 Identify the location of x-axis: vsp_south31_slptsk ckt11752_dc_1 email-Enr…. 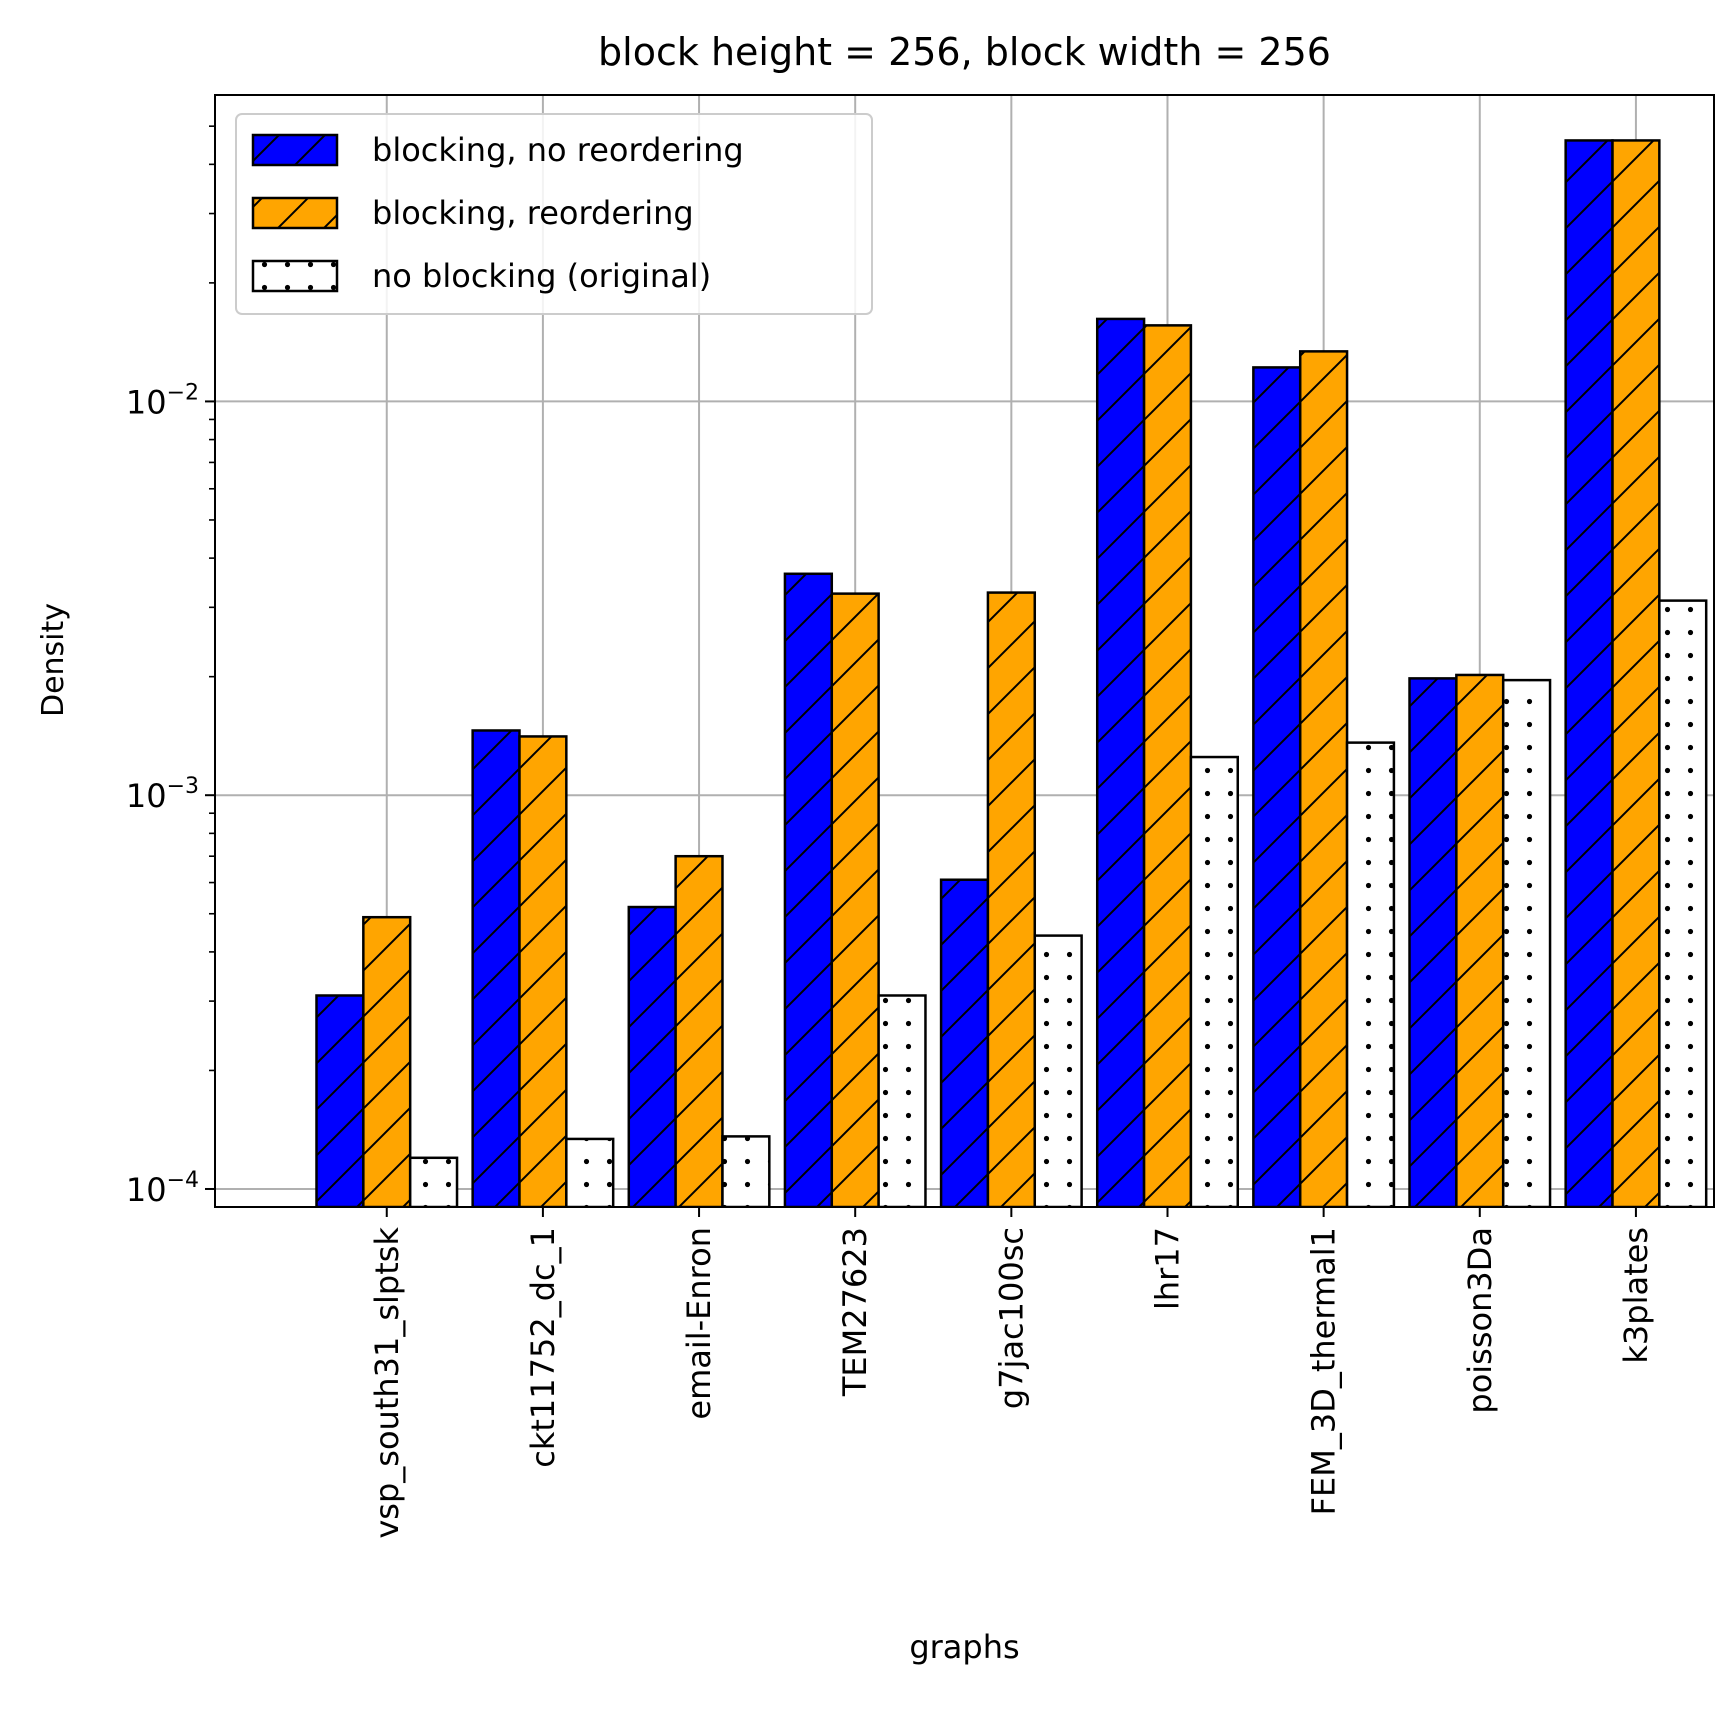
(1011, 1373).